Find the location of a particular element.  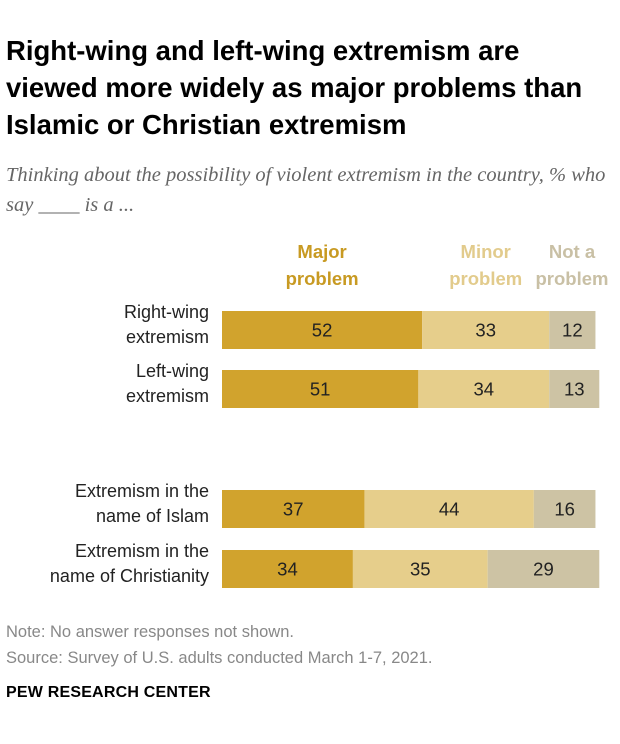

bar-major-row2 is located at coordinates (320, 389).